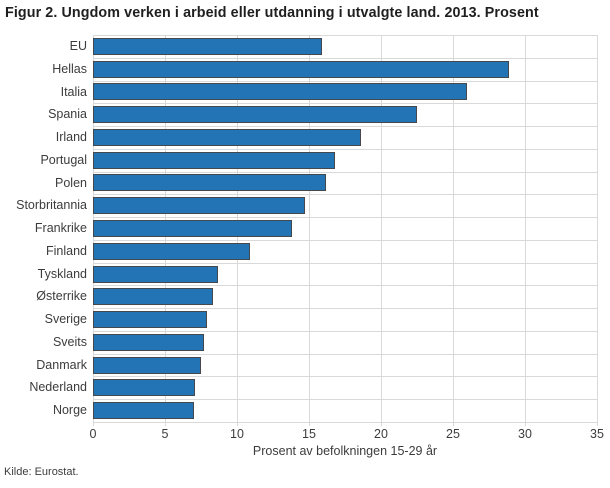  What do you see at coordinates (301, 69) in the screenshot?
I see `bar-hellas` at bounding box center [301, 69].